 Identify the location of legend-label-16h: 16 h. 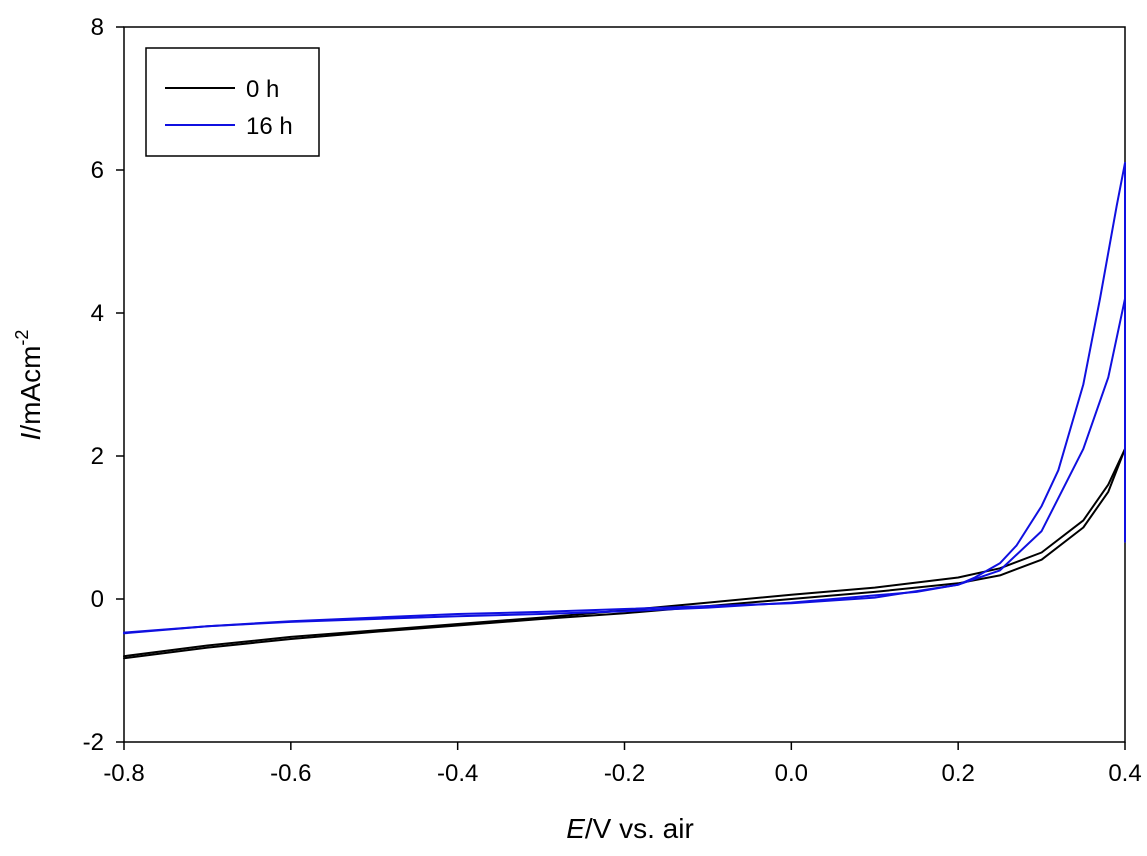
(269, 126).